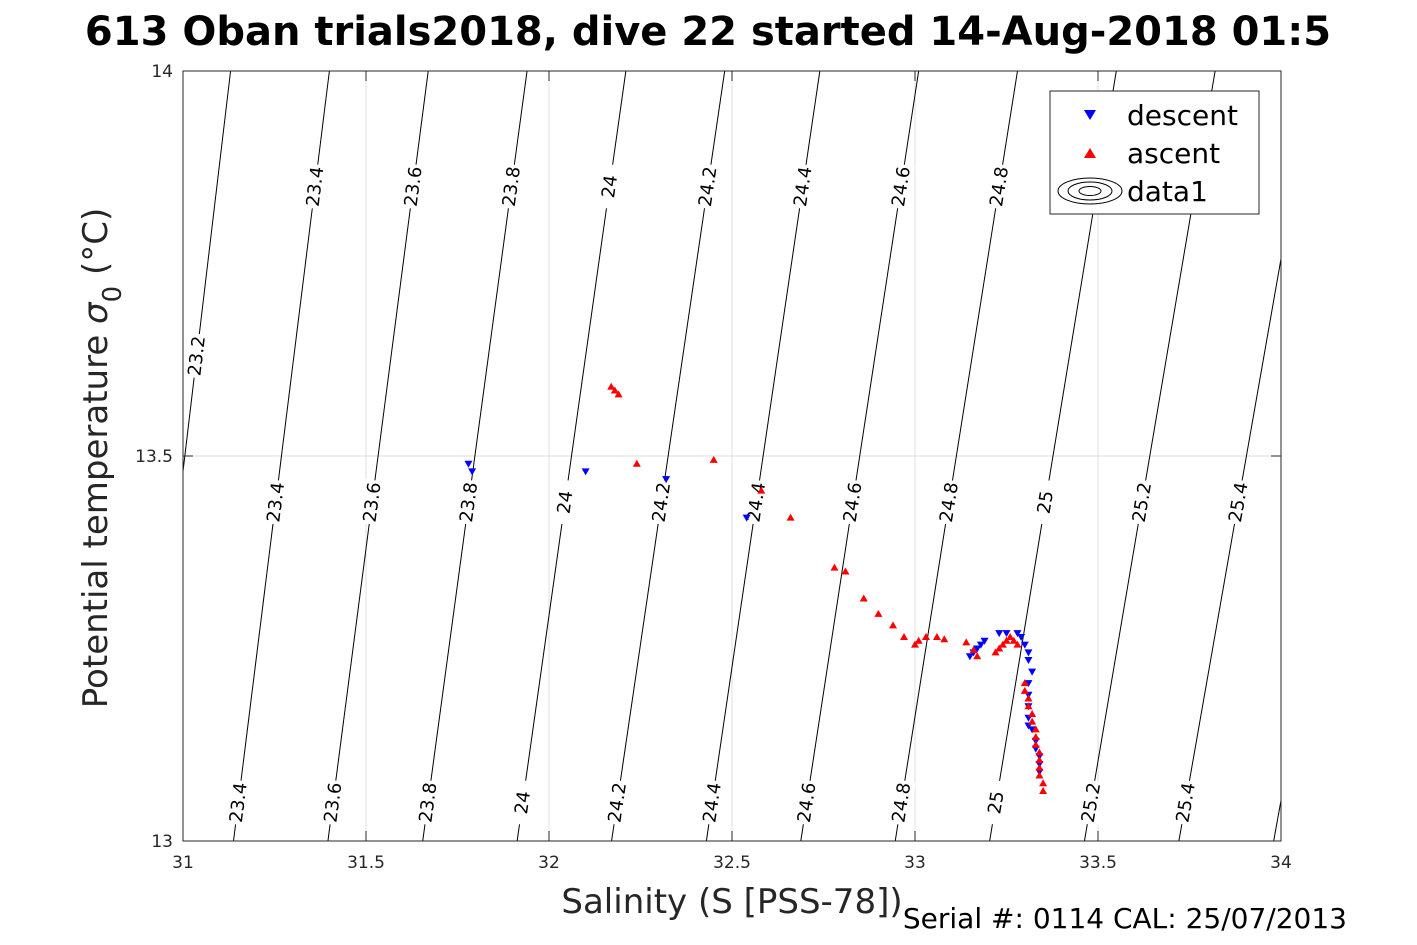  I want to click on y-tick-label: 13.5, so click(154, 457).